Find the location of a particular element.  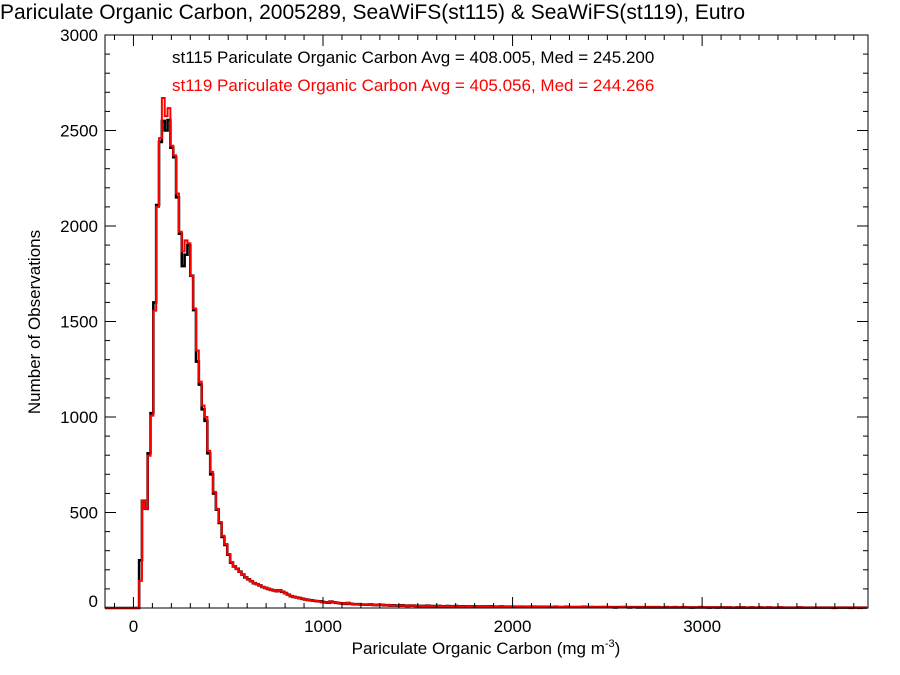

y-tick-label: 2000 is located at coordinates (79, 226).